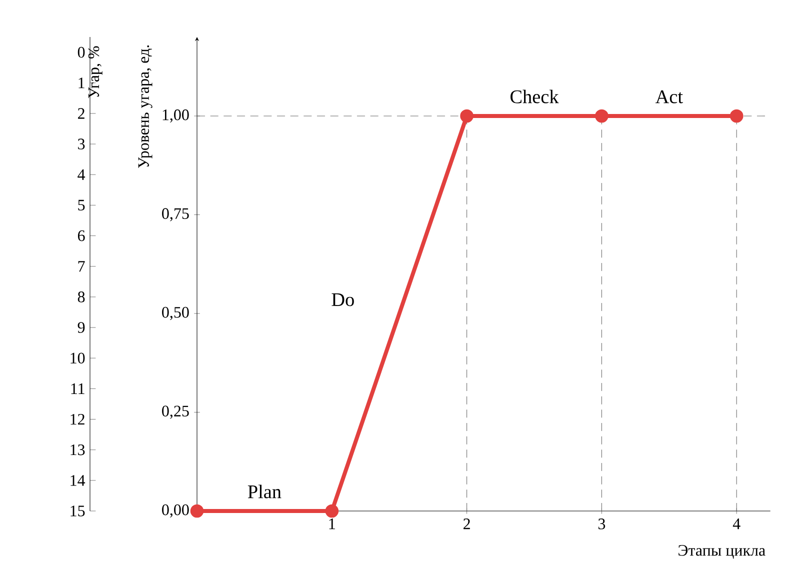 Image resolution: width=790 pixels, height=588 pixels. Describe the element at coordinates (265, 491) in the screenshot. I see `annotation: Plan` at that location.